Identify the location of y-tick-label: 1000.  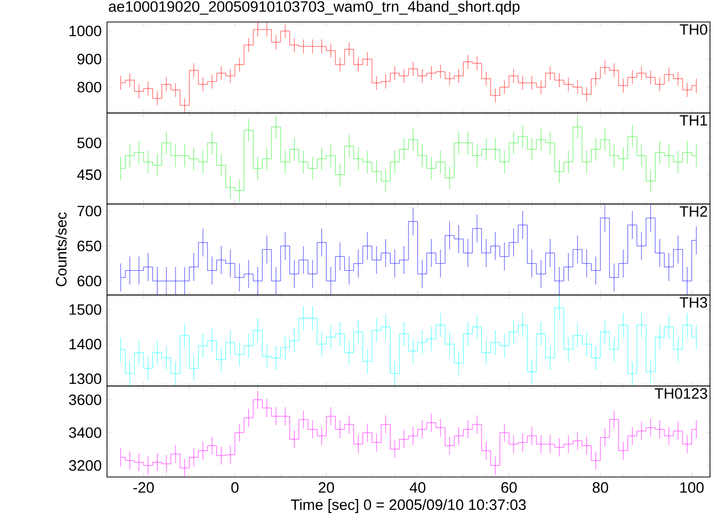
(86, 31).